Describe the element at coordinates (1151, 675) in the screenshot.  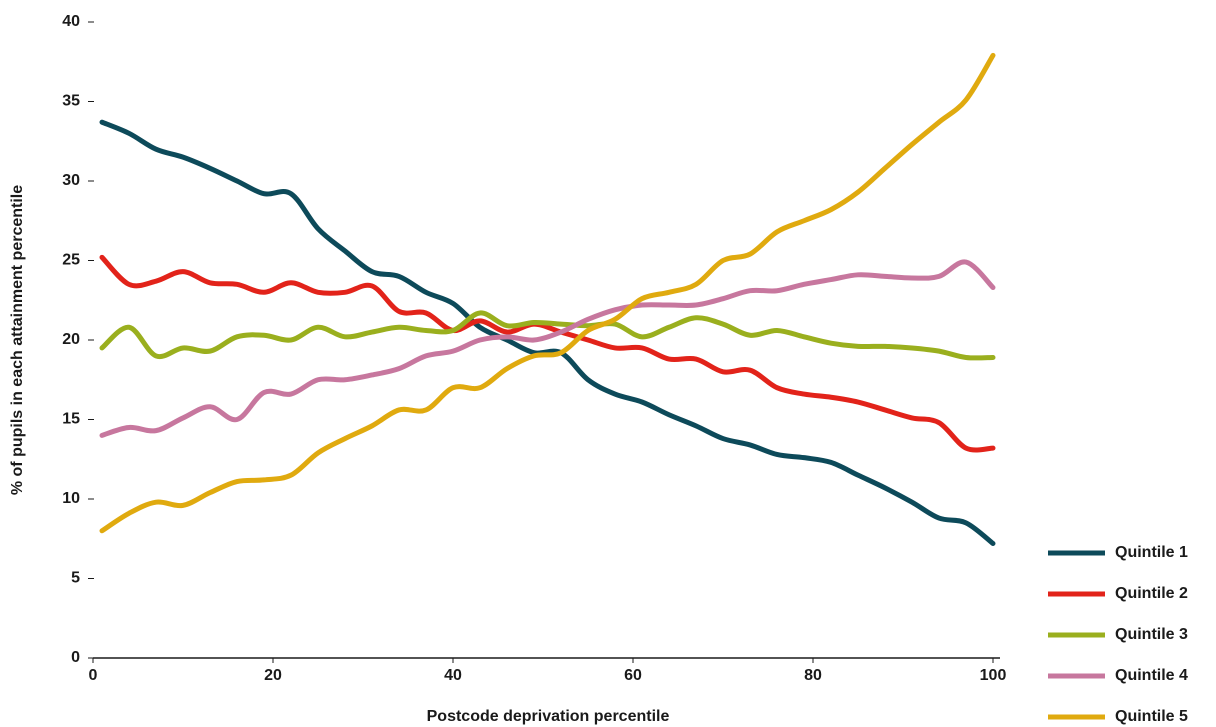
I see `legend-label: Quintile 4` at that location.